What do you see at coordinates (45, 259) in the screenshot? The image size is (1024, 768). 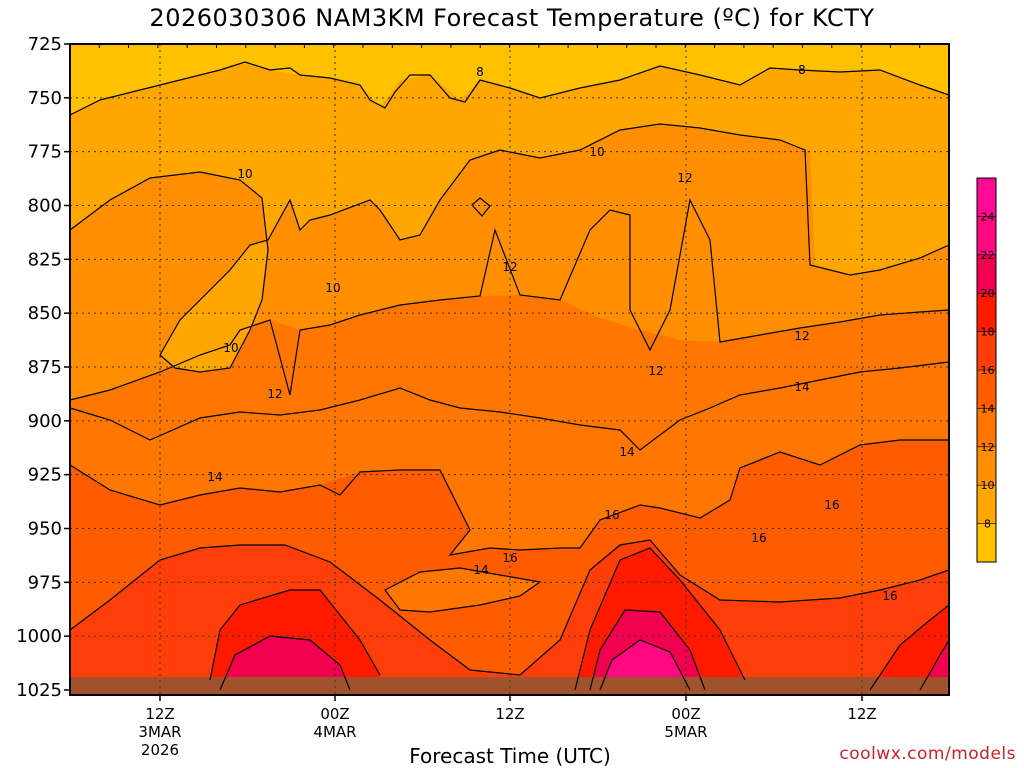 I see `y-tick-label: 825` at bounding box center [45, 259].